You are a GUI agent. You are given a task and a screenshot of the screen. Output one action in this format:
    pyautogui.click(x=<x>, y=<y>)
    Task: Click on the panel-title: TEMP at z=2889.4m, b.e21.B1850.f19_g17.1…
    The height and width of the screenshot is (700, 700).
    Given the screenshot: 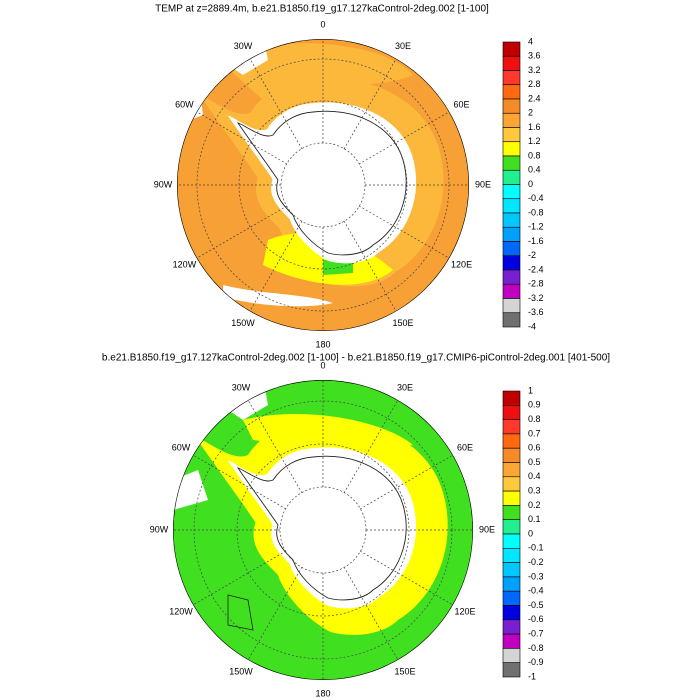 What is the action you would take?
    pyautogui.click(x=322, y=9)
    